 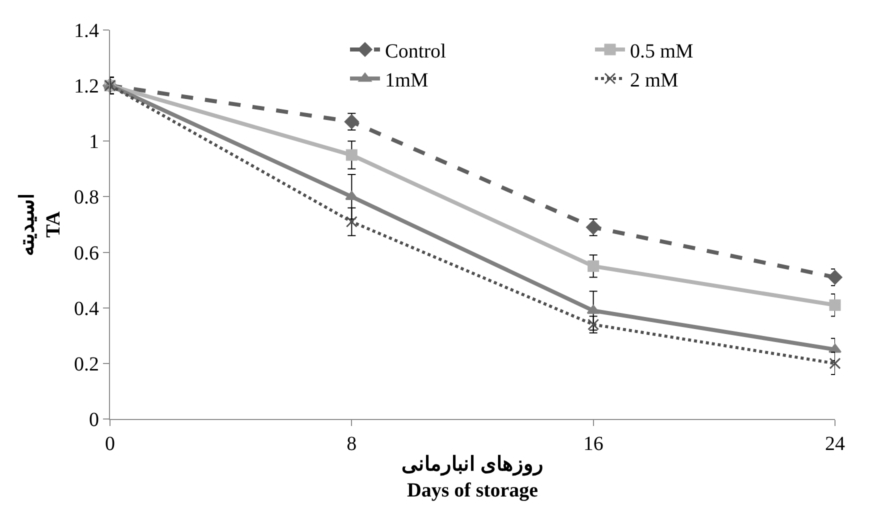 I want to click on y-tick-label: 0.8, so click(x=86, y=197).